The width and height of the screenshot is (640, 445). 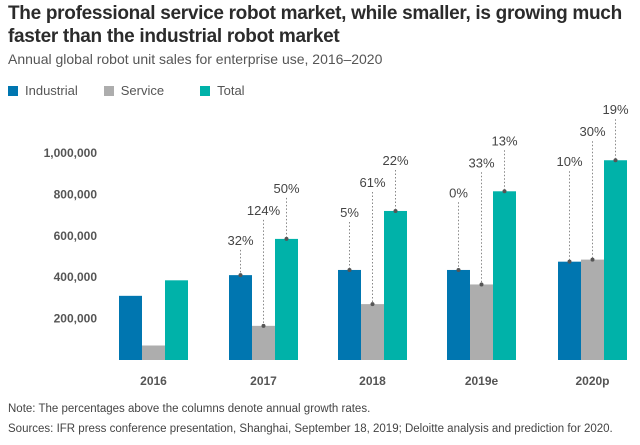 I want to click on growth-label-industrial: 0%, so click(x=458, y=192).